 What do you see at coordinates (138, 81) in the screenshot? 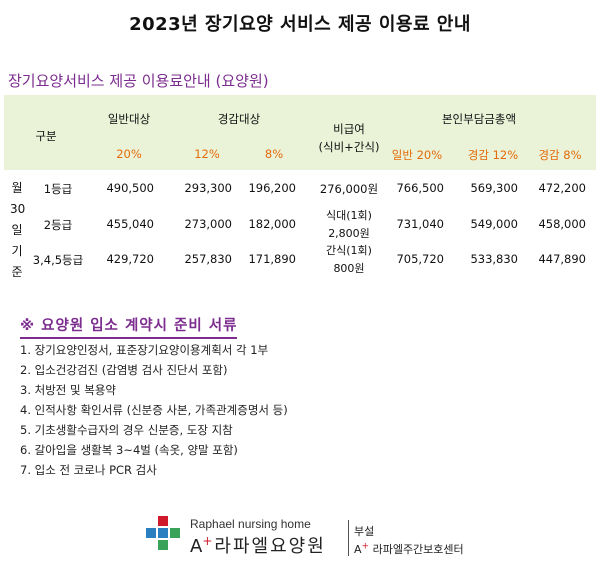
I see `table-subtitle: 장기요양서비스 제공 이용료안내 (요양원)` at bounding box center [138, 81].